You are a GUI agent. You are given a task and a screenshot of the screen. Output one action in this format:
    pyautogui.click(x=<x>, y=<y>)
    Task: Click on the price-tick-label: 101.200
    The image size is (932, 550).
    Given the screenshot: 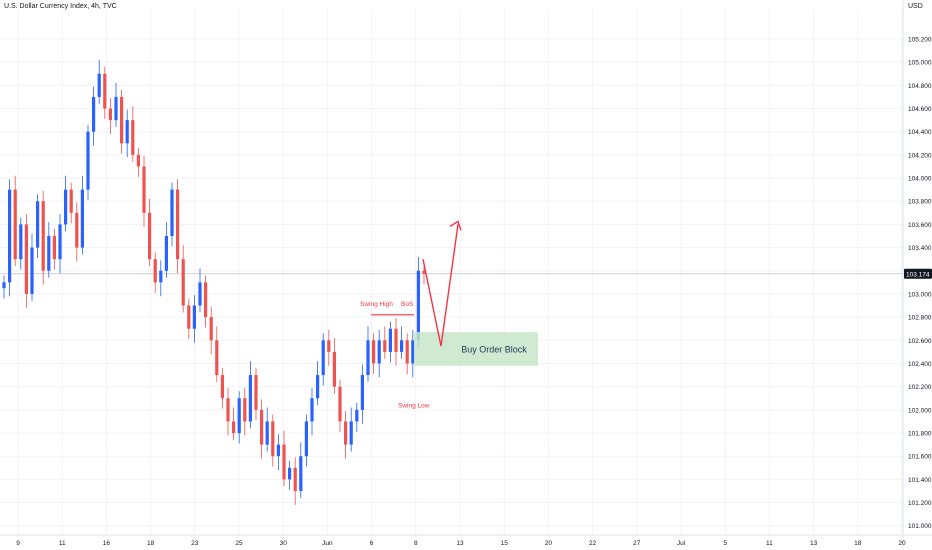 What is the action you would take?
    pyautogui.click(x=920, y=503)
    